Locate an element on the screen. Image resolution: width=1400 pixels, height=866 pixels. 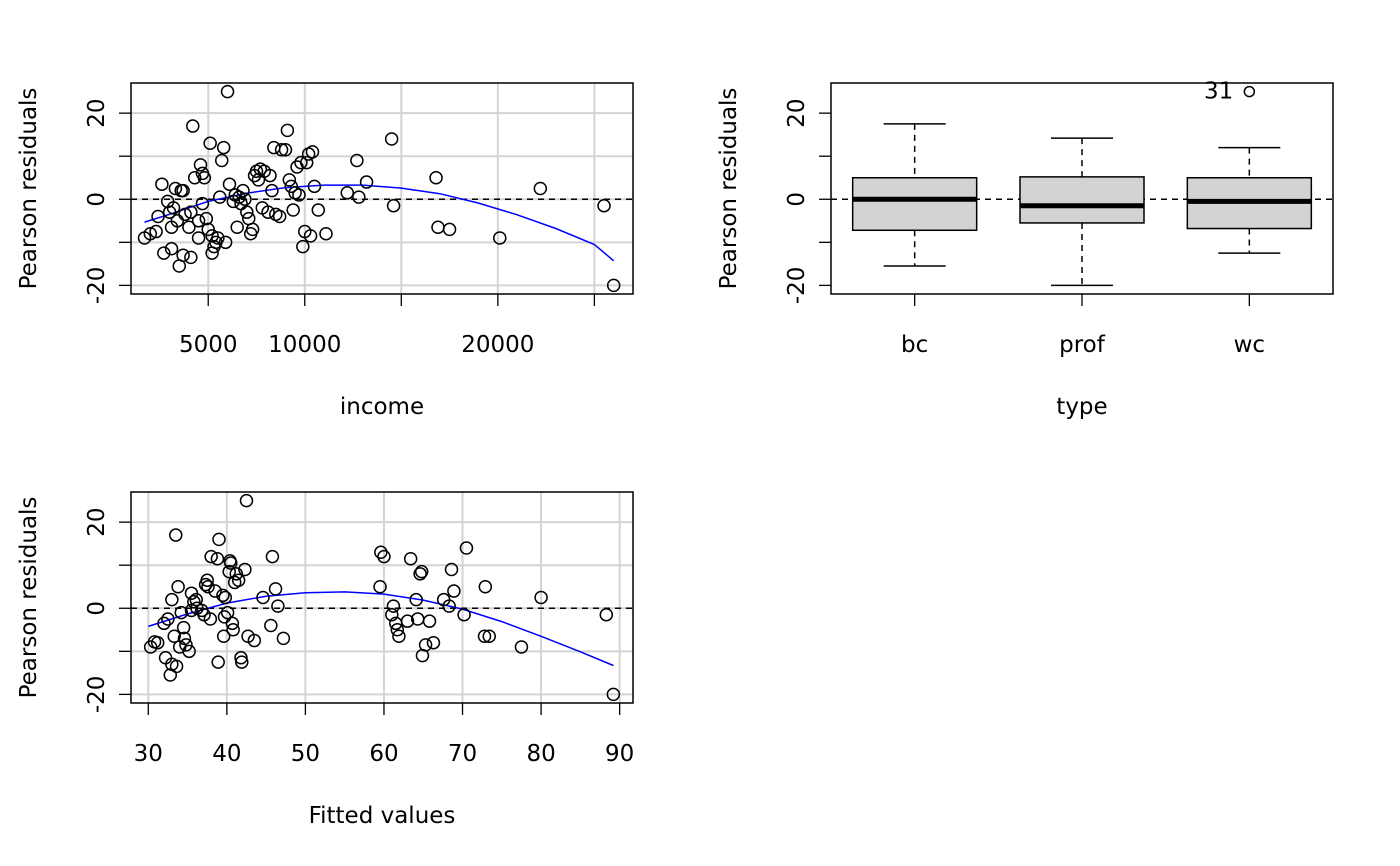
x-tick-label: 5000 is located at coordinates (208, 345).